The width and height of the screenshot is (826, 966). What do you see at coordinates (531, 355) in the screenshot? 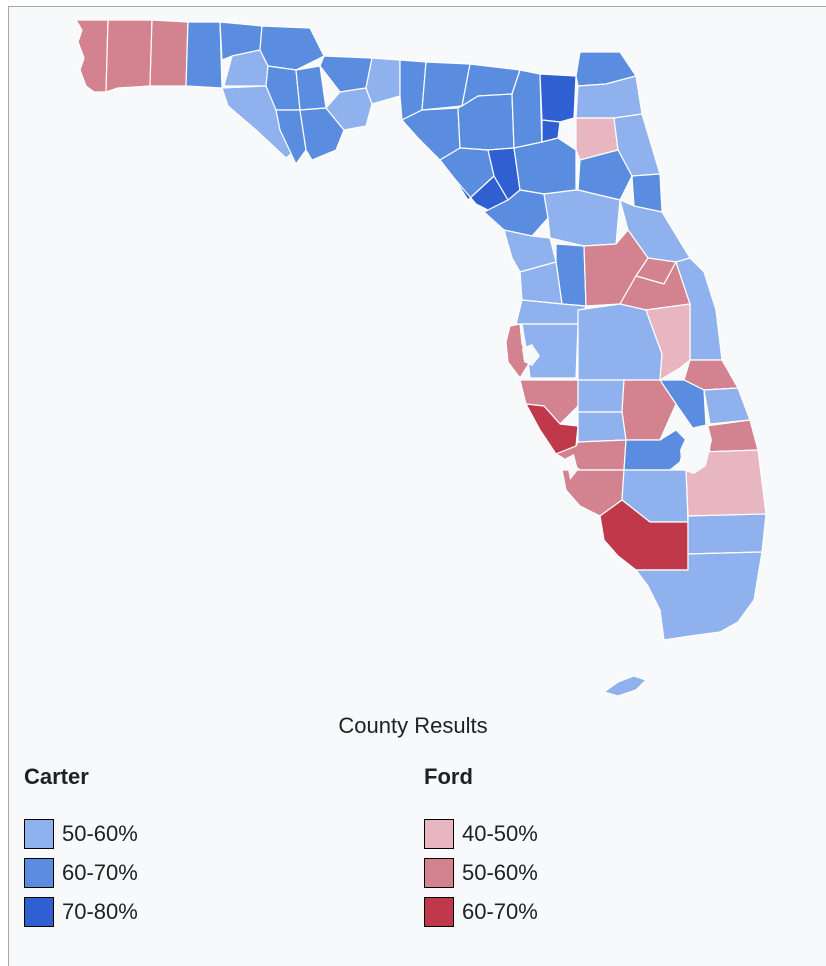
I see `tampa-bay` at bounding box center [531, 355].